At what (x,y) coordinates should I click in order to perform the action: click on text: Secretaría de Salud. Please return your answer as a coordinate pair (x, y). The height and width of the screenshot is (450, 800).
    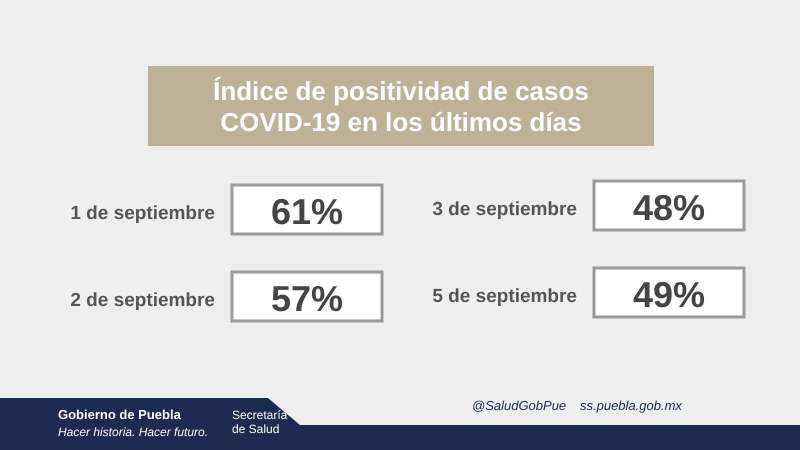
    Looking at the image, I should click on (260, 422).